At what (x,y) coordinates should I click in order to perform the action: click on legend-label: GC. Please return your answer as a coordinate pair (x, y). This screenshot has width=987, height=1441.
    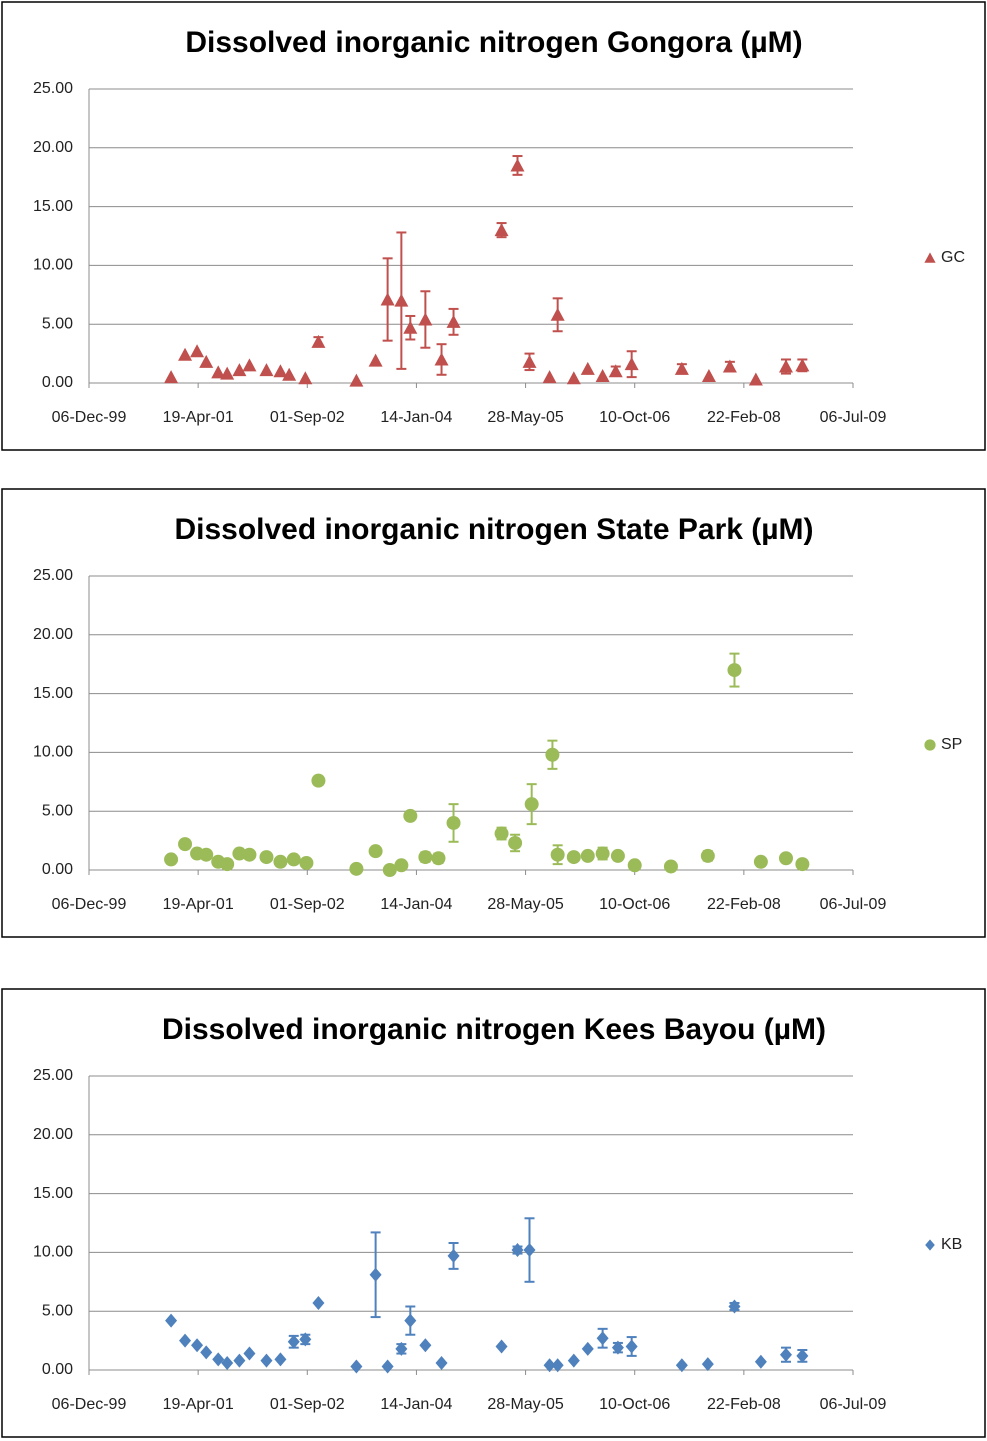
    Looking at the image, I should click on (953, 257).